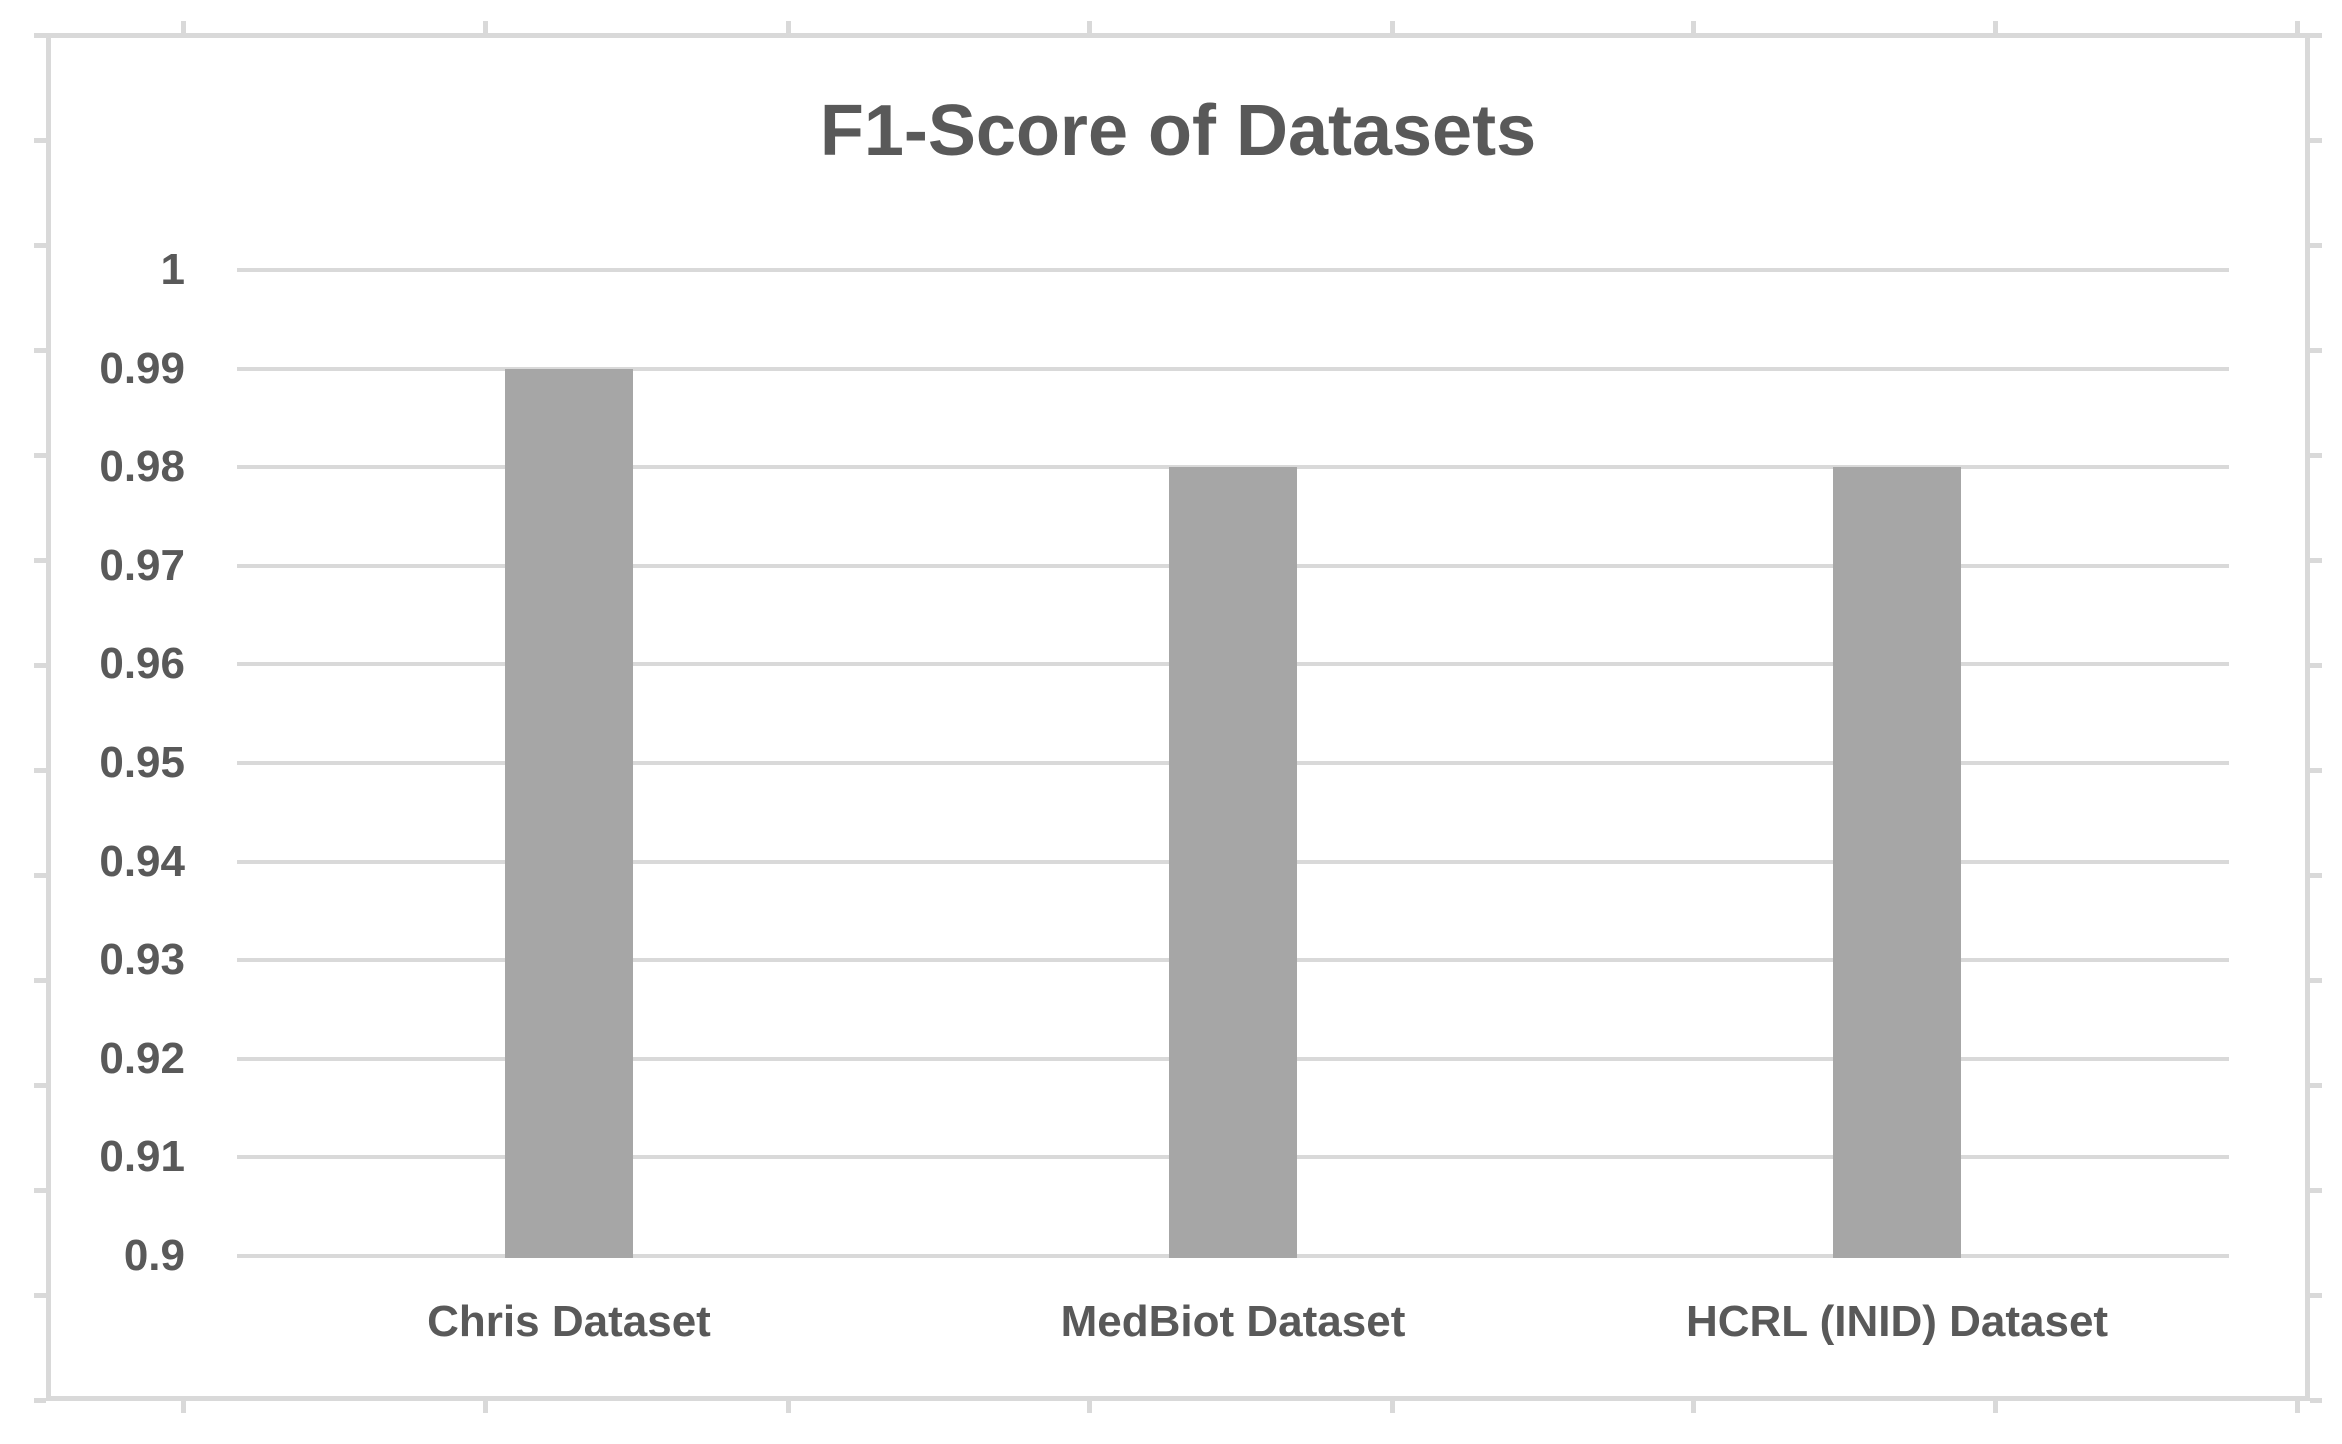 This screenshot has width=2342, height=1444. Describe the element at coordinates (1233, 368) in the screenshot. I see `y-gridline-0.99` at that location.